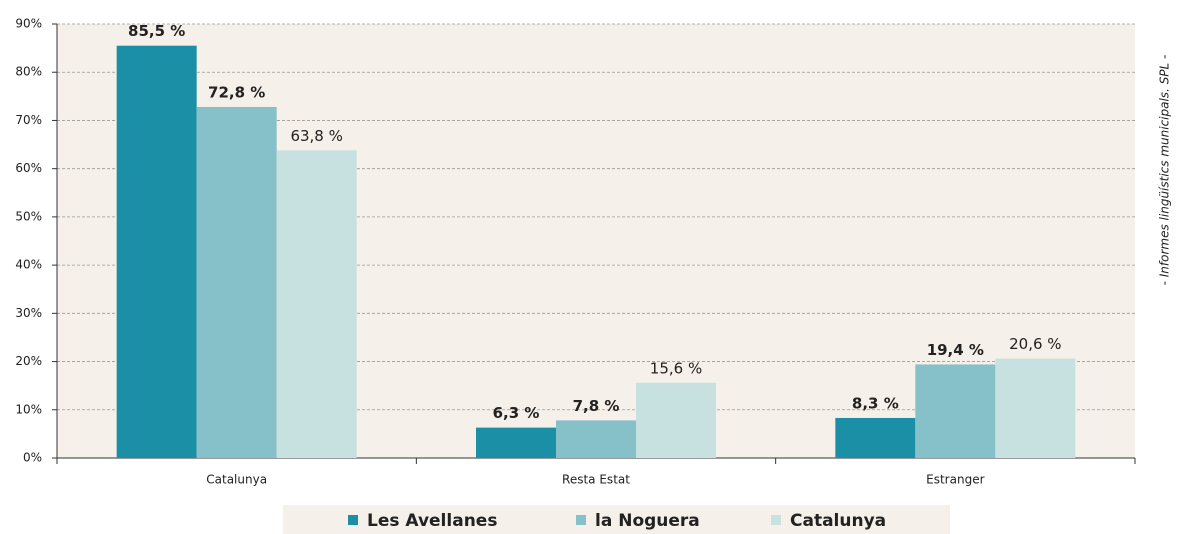 Image resolution: width=1180 pixels, height=534 pixels. What do you see at coordinates (955, 480) in the screenshot?
I see `x-tick-label: Estranger` at bounding box center [955, 480].